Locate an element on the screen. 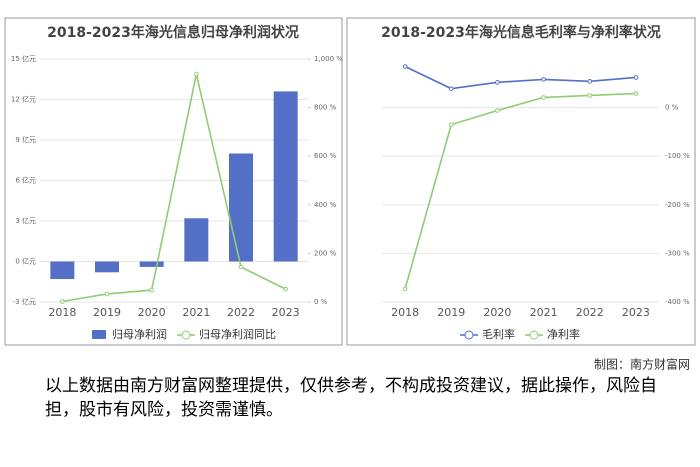 Image resolution: width=700 pixels, height=467 pixels. y-tick-label: -3 亿元 is located at coordinates (24, 301).